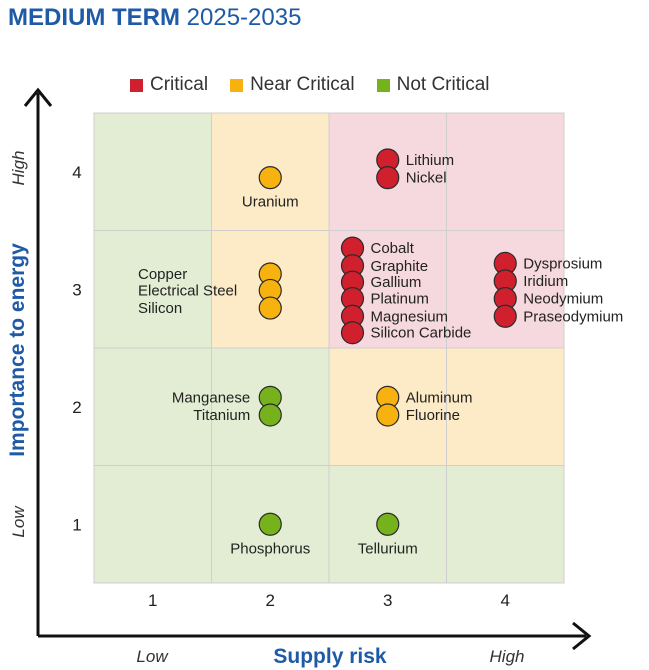 The width and height of the screenshot is (649, 670). I want to click on point-label-titanium: Titanium, so click(221, 415).